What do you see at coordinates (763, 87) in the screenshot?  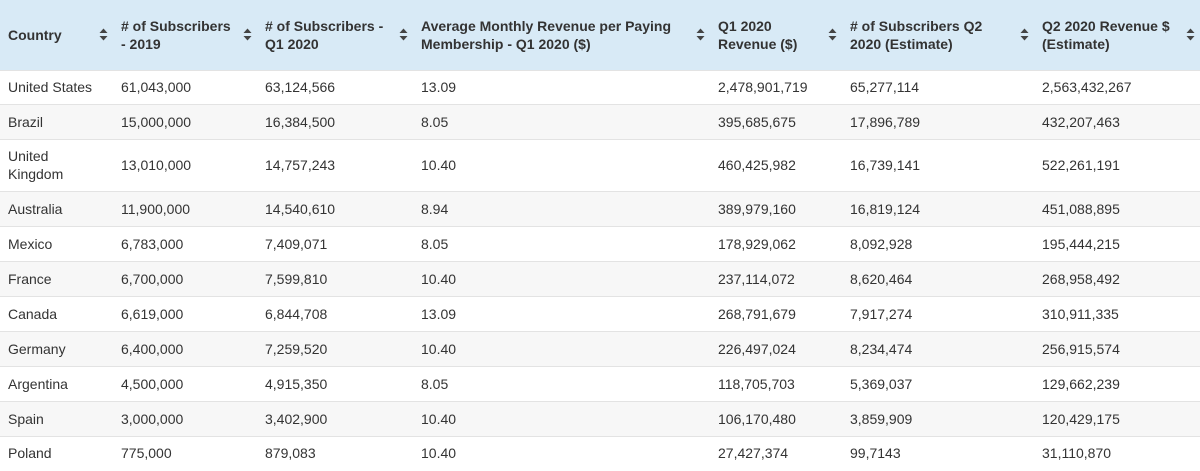 I see `value-cell: 2,478,901,719` at bounding box center [763, 87].